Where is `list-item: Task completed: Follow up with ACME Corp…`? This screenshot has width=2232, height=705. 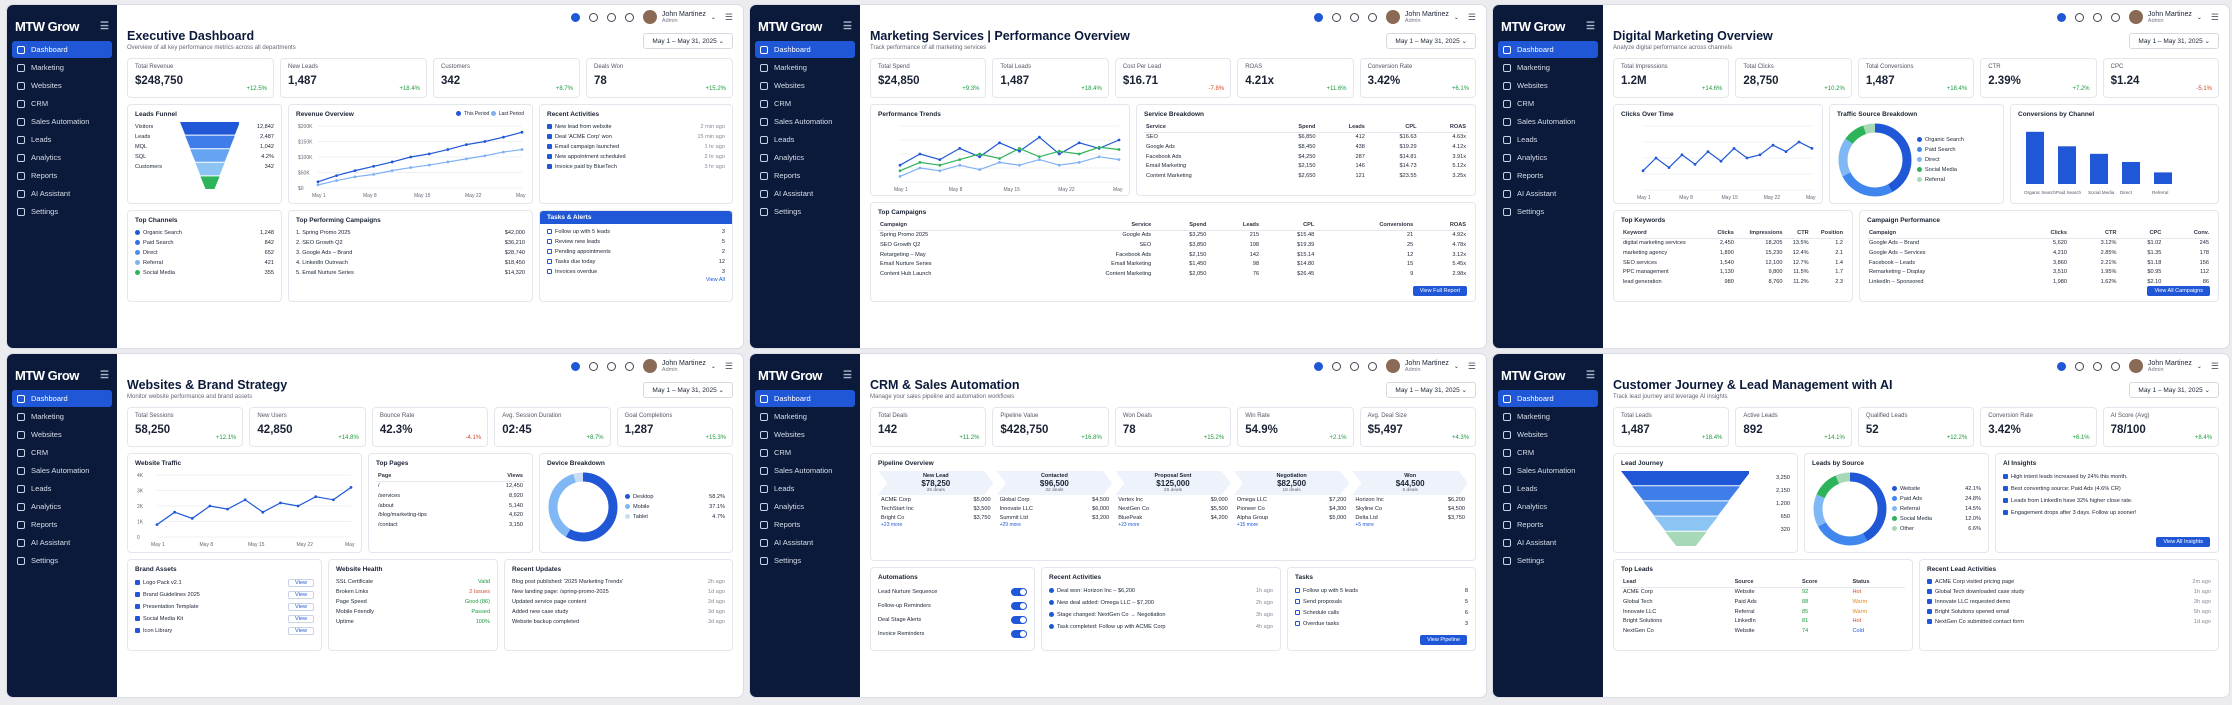
list-item: Task completed: Follow up with ACME Corp… is located at coordinates (1161, 627).